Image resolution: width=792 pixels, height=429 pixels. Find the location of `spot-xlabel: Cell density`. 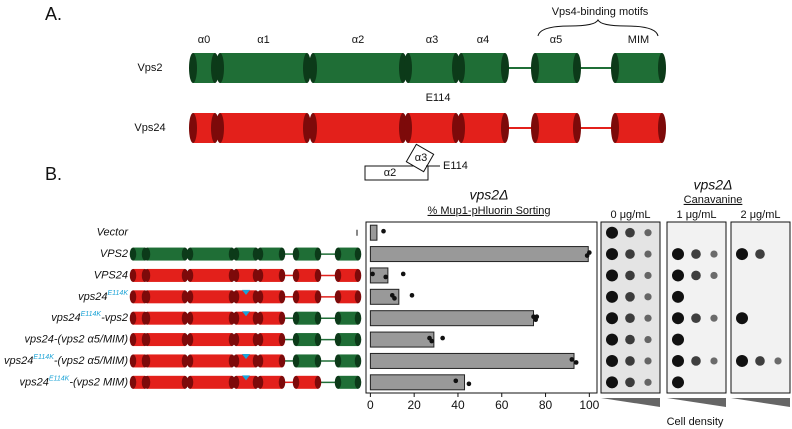

spot-xlabel: Cell density is located at coordinates (695, 422).